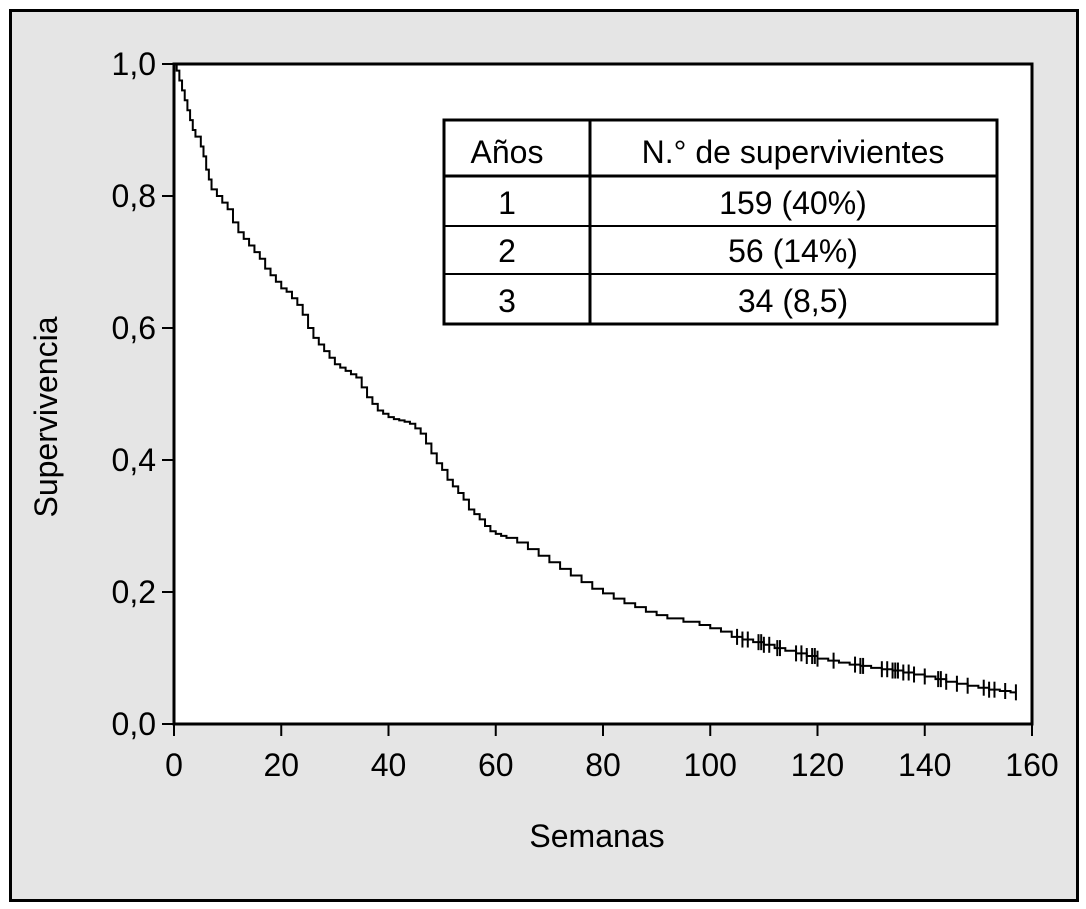  What do you see at coordinates (507, 152) in the screenshot?
I see `table-header-years: Años` at bounding box center [507, 152].